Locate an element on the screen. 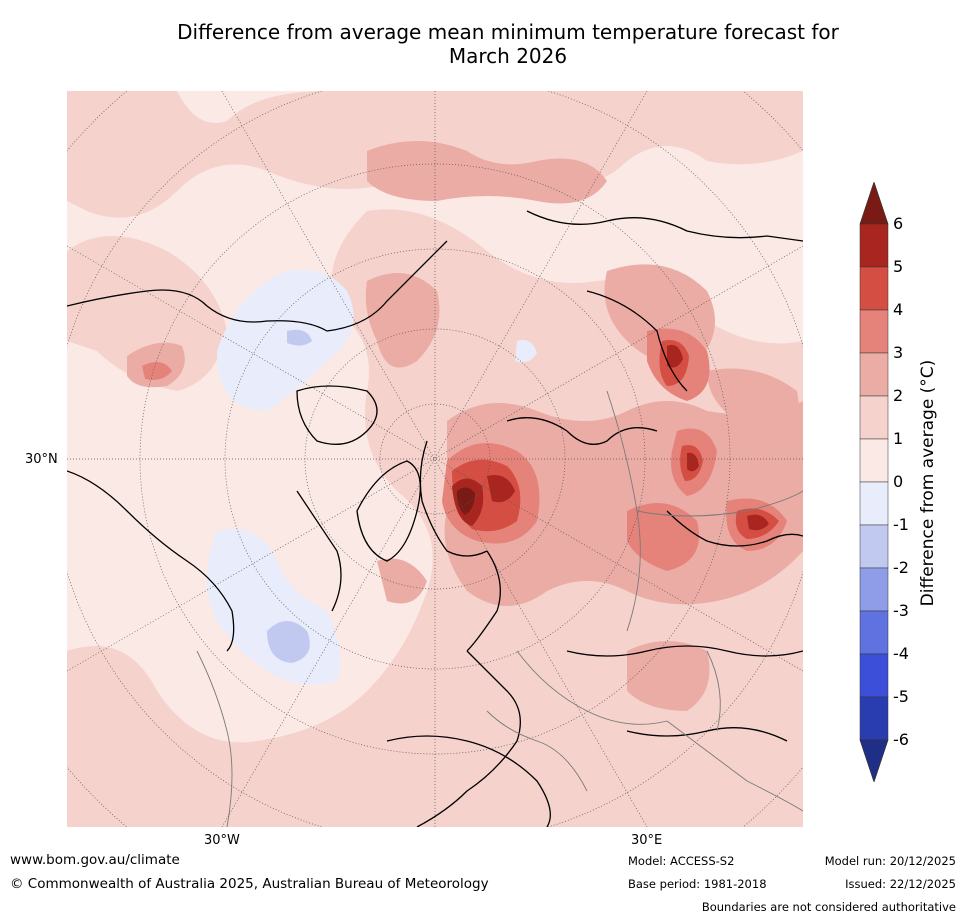  colorbar-extend-top is located at coordinates (874, 202).